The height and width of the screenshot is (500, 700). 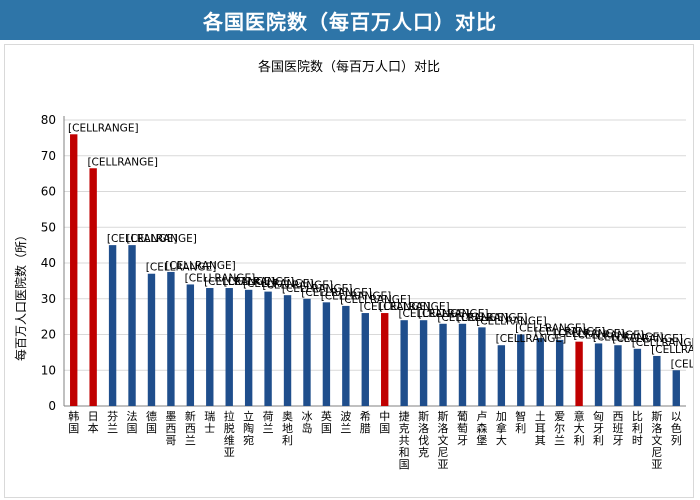 What do you see at coordinates (598, 428) in the screenshot?
I see `x-tick-label: 匈牙利` at bounding box center [598, 428].